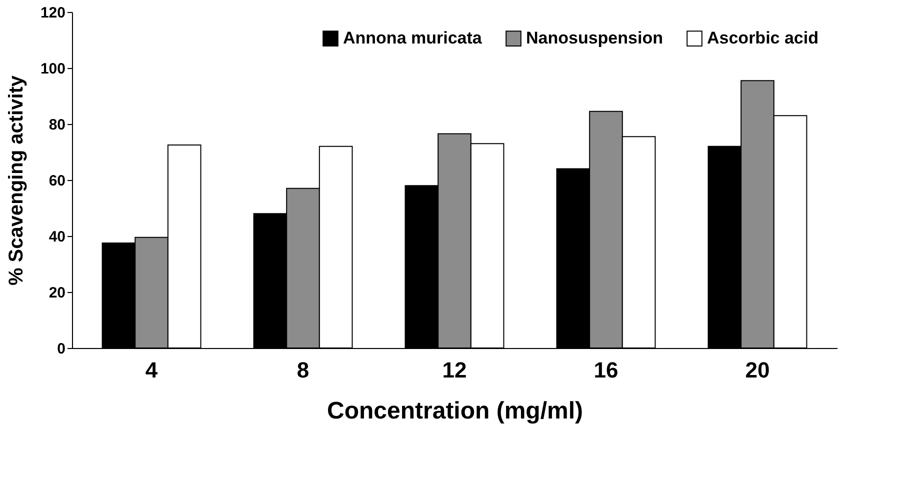  What do you see at coordinates (606, 370) in the screenshot?
I see `x-tick-label: 16` at bounding box center [606, 370].